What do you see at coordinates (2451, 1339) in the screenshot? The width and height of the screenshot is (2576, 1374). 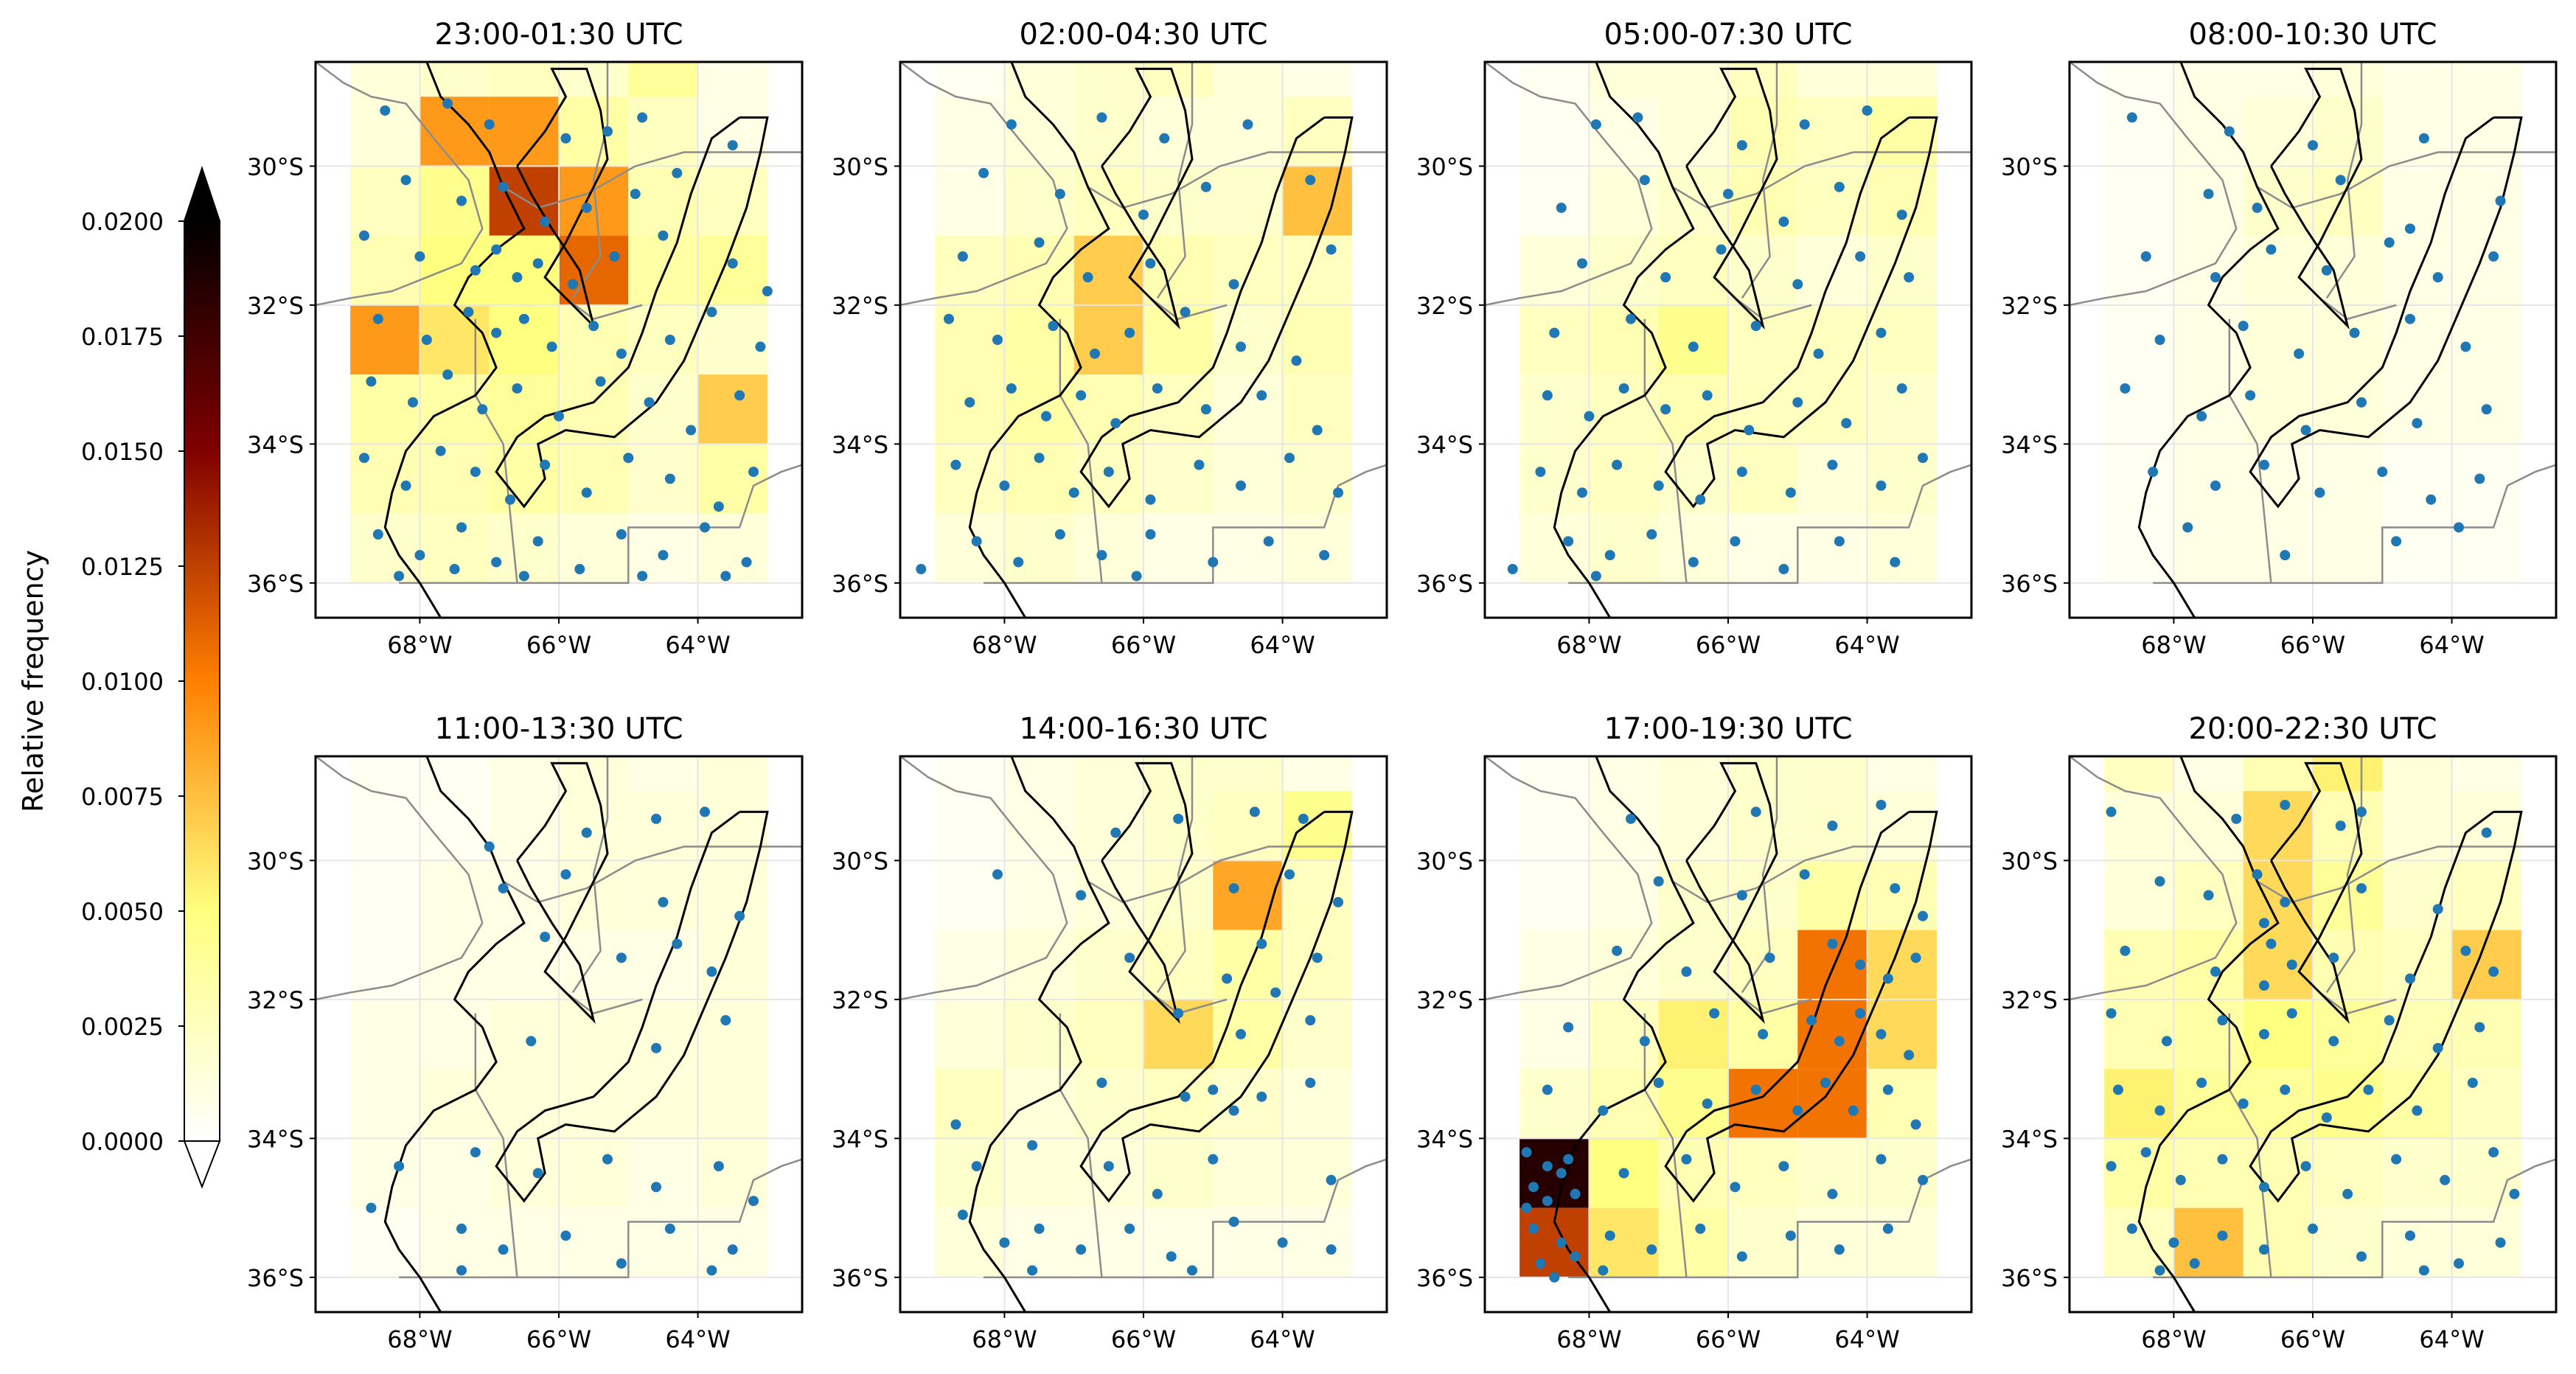 I see `lon-tick-label: 64°W` at bounding box center [2451, 1339].